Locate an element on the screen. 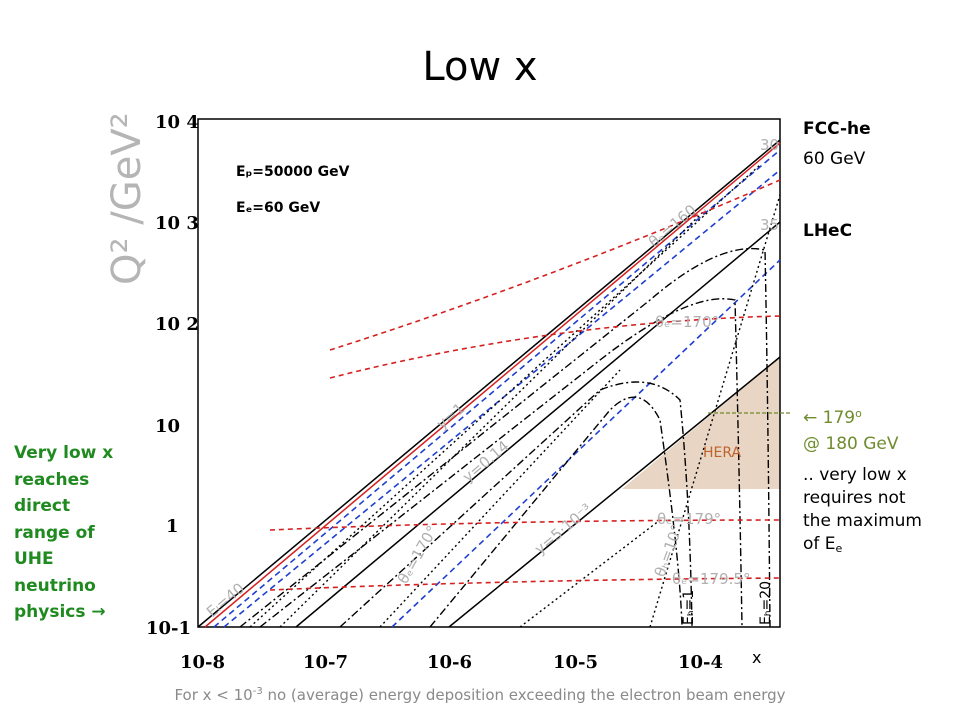 The width and height of the screenshot is (960, 720). x-tick-label: 10-7 is located at coordinates (325, 662).